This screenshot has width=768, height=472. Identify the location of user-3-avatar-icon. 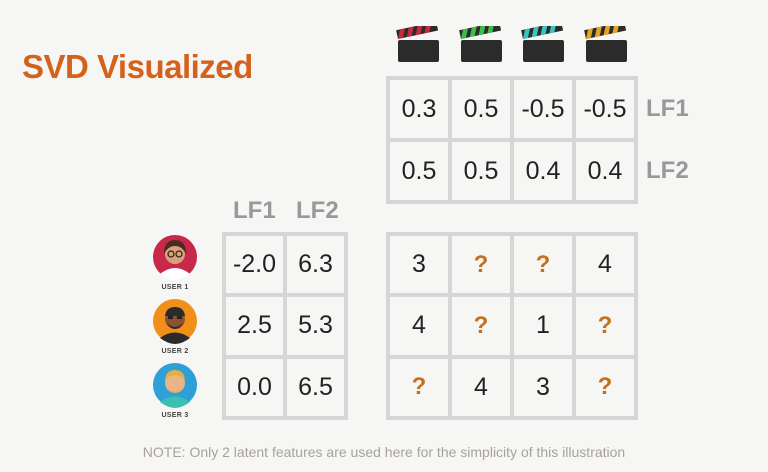
(175, 385).